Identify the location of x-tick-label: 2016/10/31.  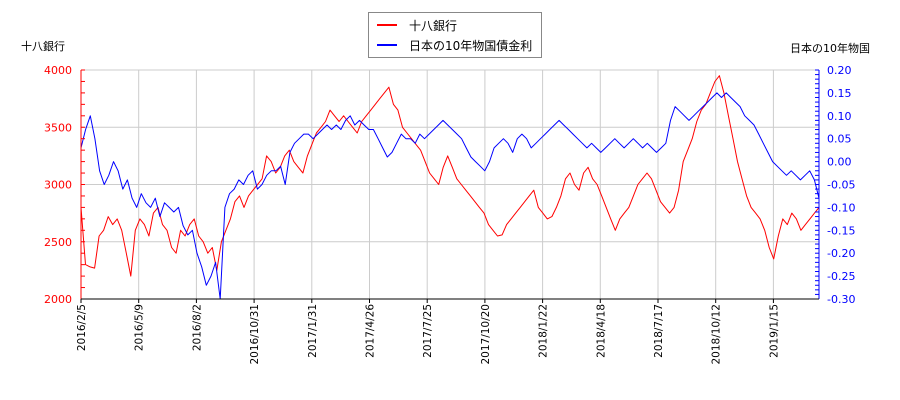
(255, 334).